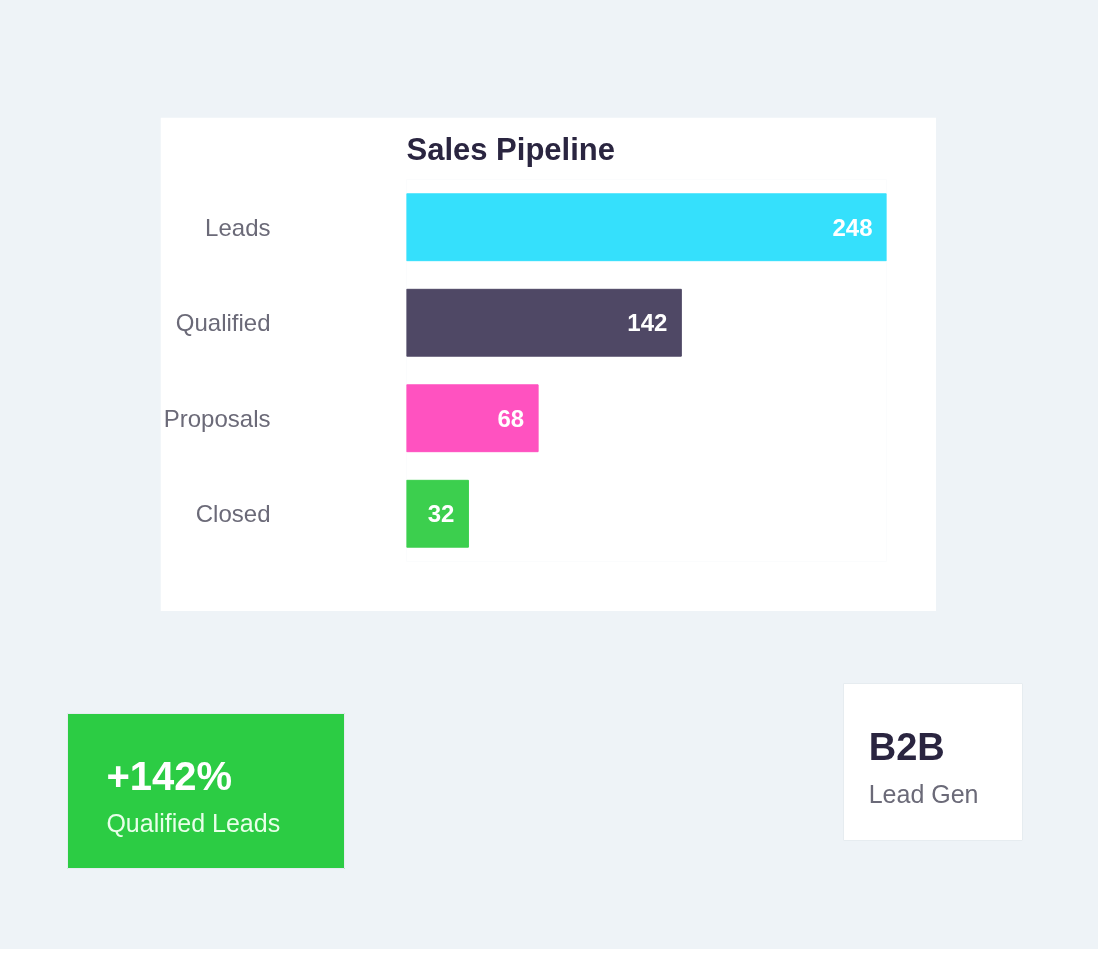 The width and height of the screenshot is (1098, 960). Describe the element at coordinates (217, 418) in the screenshot. I see `y-tick-label: Proposals` at that location.